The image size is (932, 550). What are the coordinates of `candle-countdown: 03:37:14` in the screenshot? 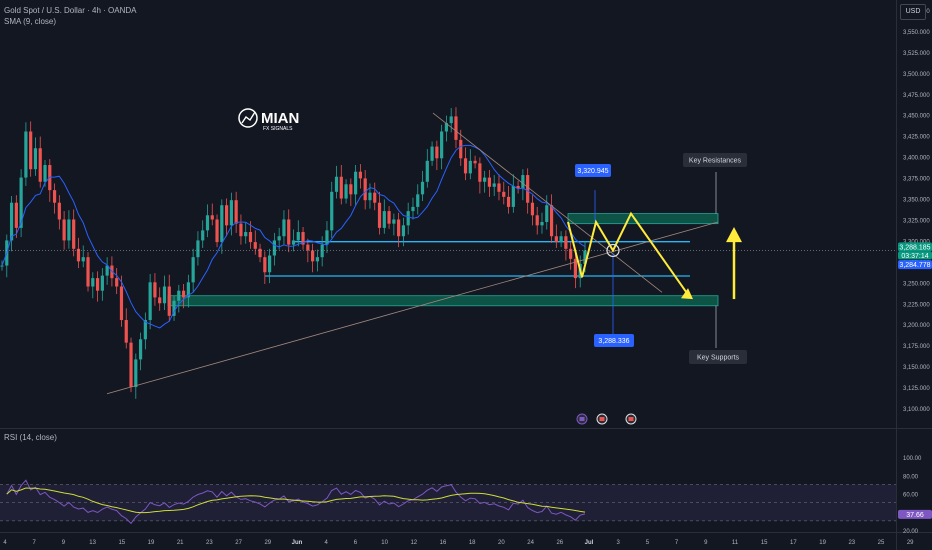 It's located at (915, 255).